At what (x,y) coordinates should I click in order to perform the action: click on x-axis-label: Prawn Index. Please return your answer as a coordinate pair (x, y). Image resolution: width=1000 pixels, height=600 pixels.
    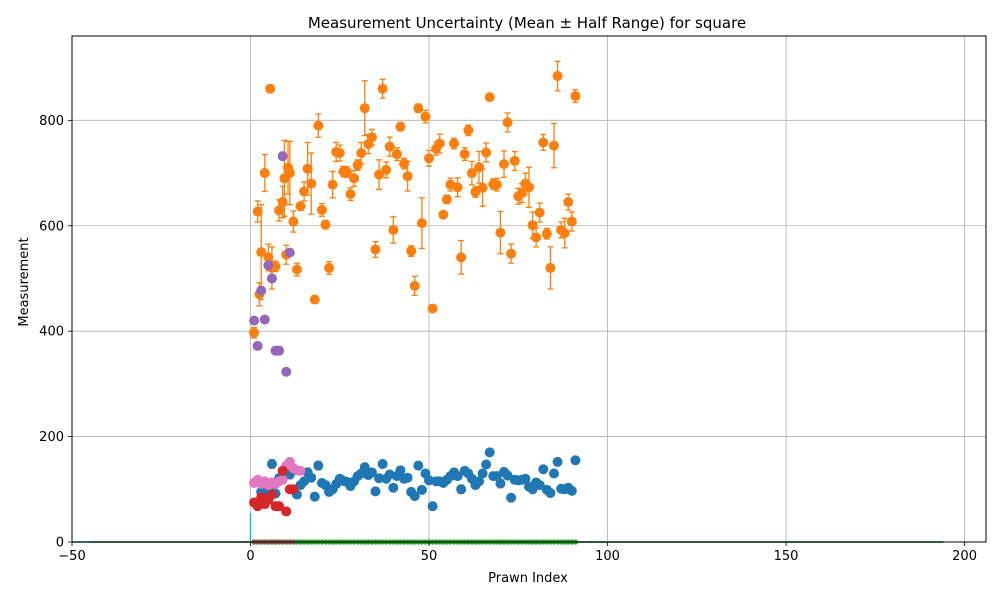
    Looking at the image, I should click on (528, 578).